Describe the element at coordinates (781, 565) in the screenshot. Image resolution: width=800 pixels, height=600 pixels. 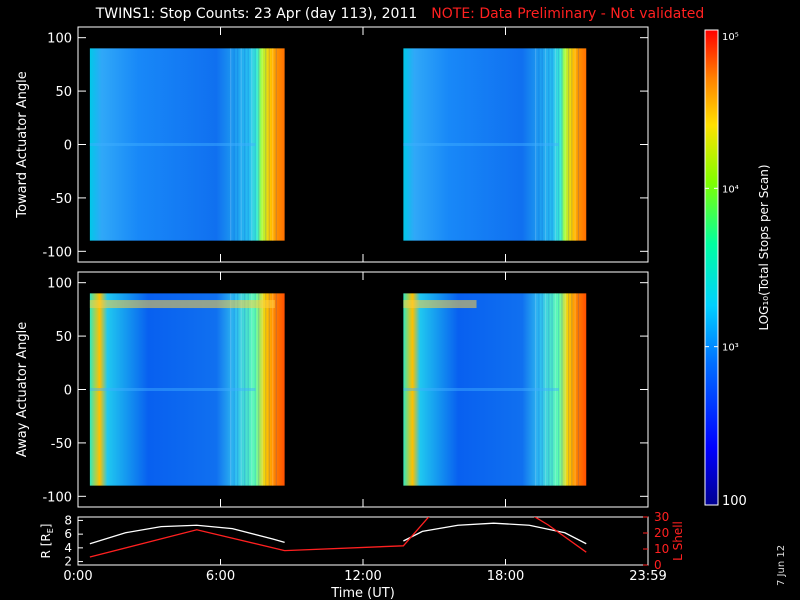
I see `date-stamp: 7 Jun 12` at that location.